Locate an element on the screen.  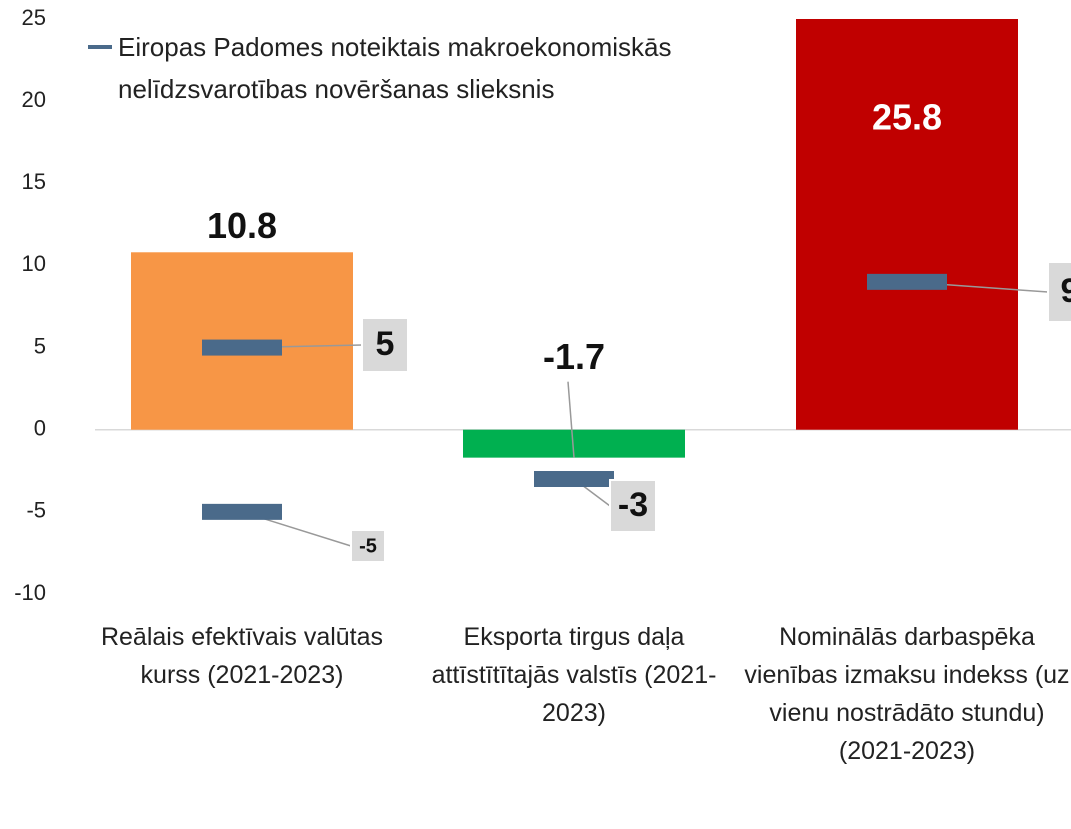
y-tick-label: 5 is located at coordinates (40, 345).